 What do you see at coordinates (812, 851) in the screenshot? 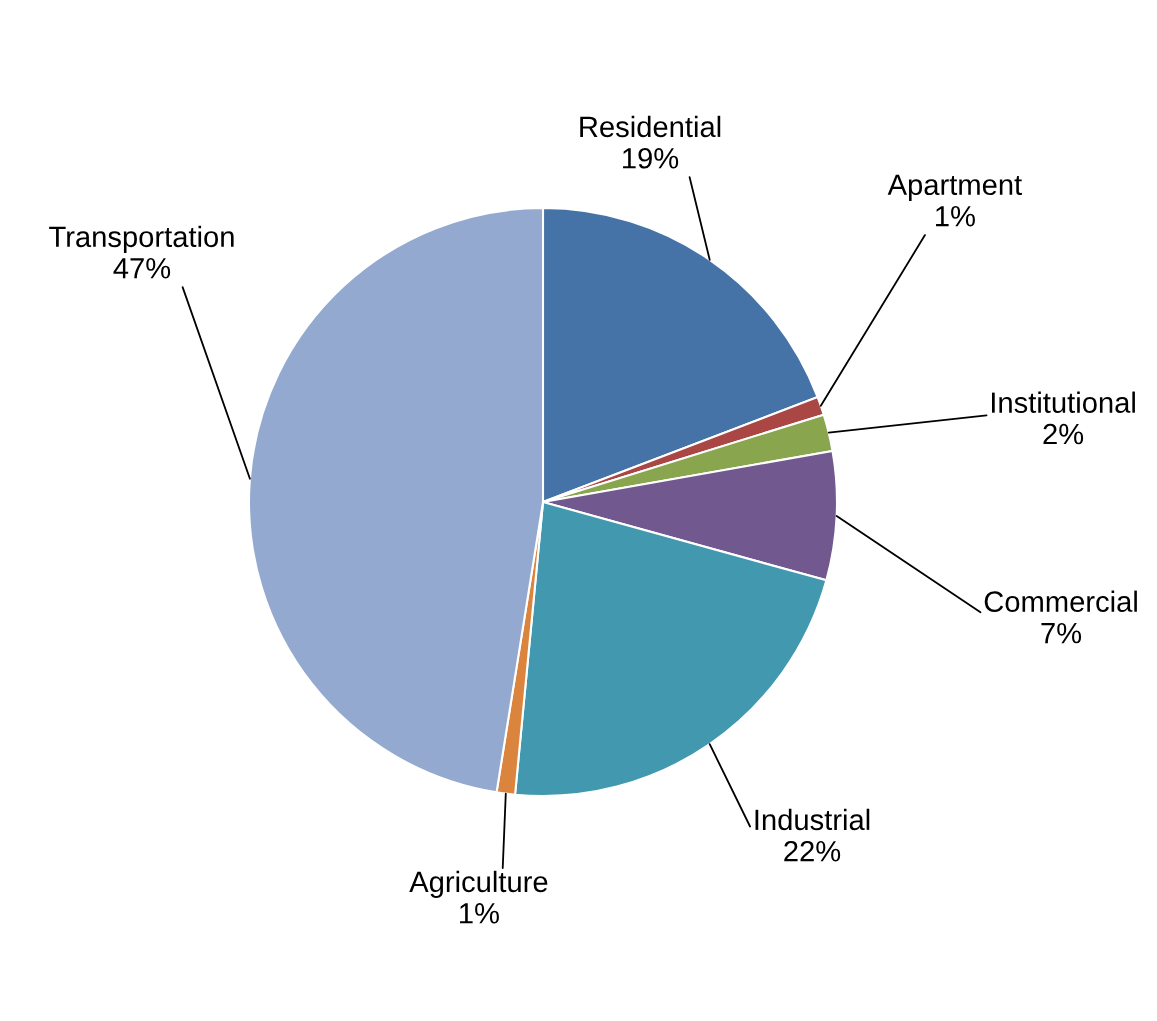
I see `data-label: 22%` at bounding box center [812, 851].